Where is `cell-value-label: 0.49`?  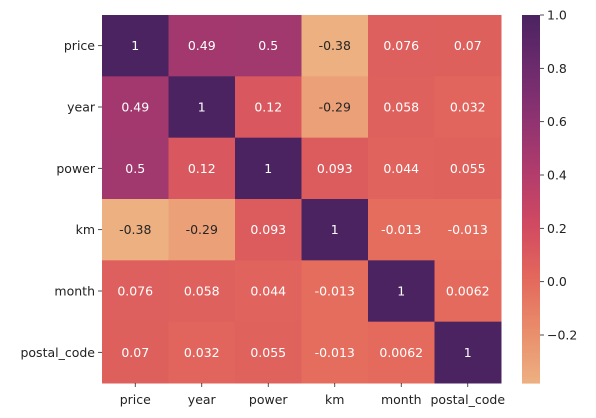
cell-value-label: 0.49 is located at coordinates (202, 45).